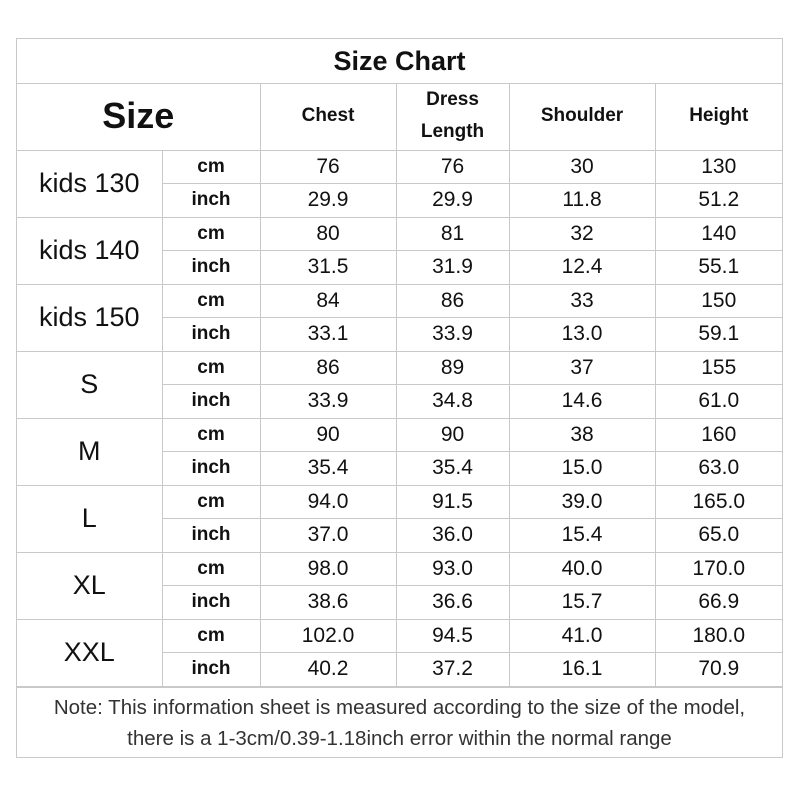 This screenshot has height=800, width=800. What do you see at coordinates (718, 166) in the screenshot?
I see `height-value: 130` at bounding box center [718, 166].